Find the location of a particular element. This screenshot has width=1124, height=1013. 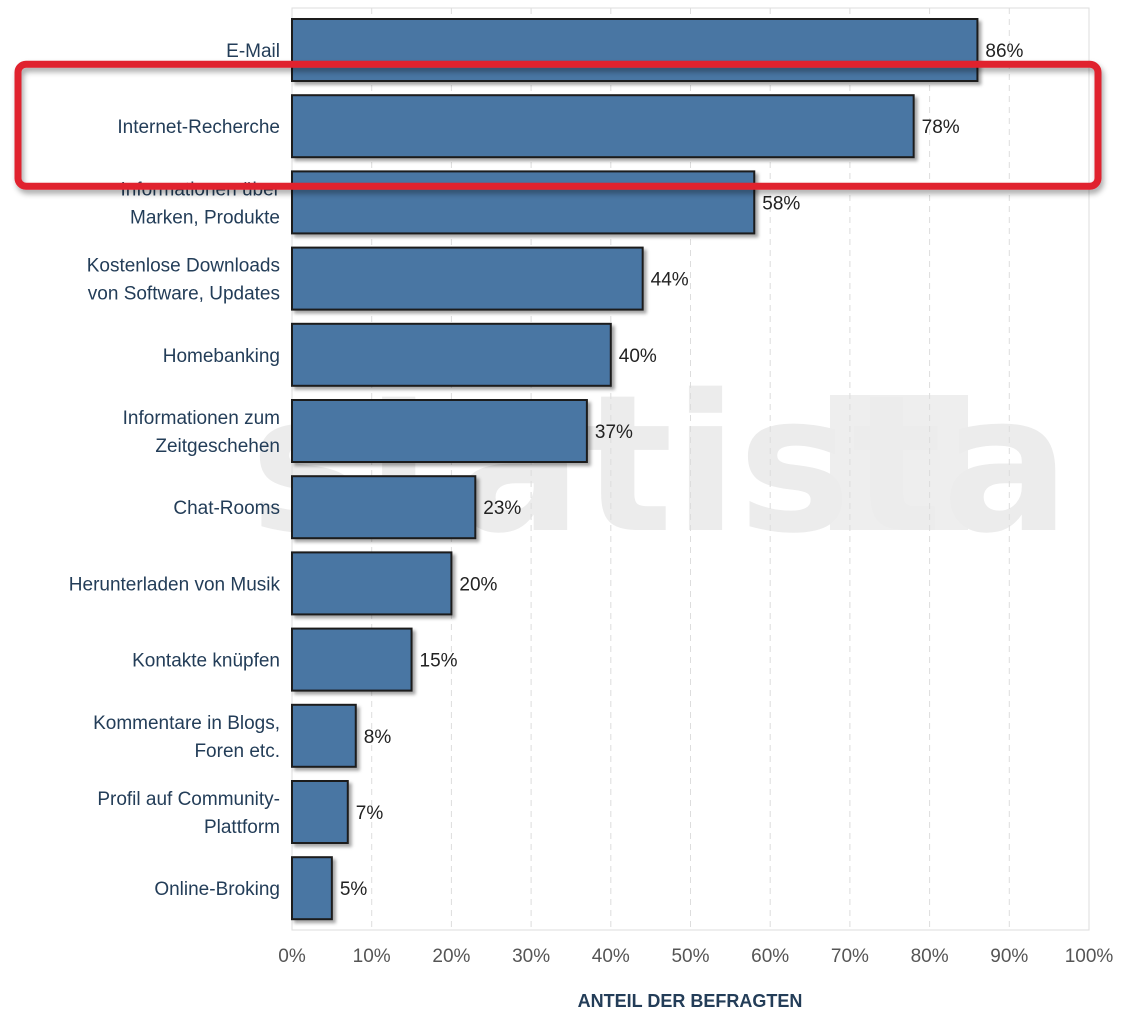

x-axis-title: ANTEIL DER BEFRAGTEN is located at coordinates (690, 1001).